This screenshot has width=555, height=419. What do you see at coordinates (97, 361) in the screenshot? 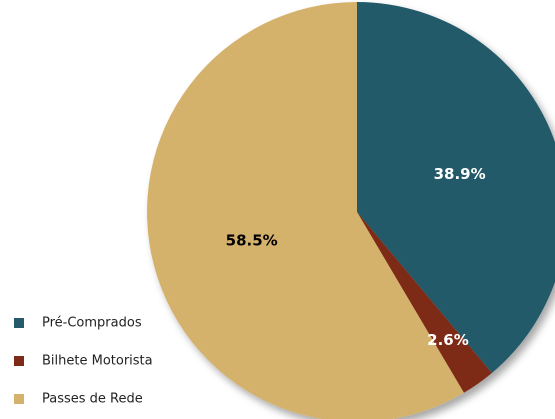
I see `legend-label: Bilhete Motorista` at bounding box center [97, 361].